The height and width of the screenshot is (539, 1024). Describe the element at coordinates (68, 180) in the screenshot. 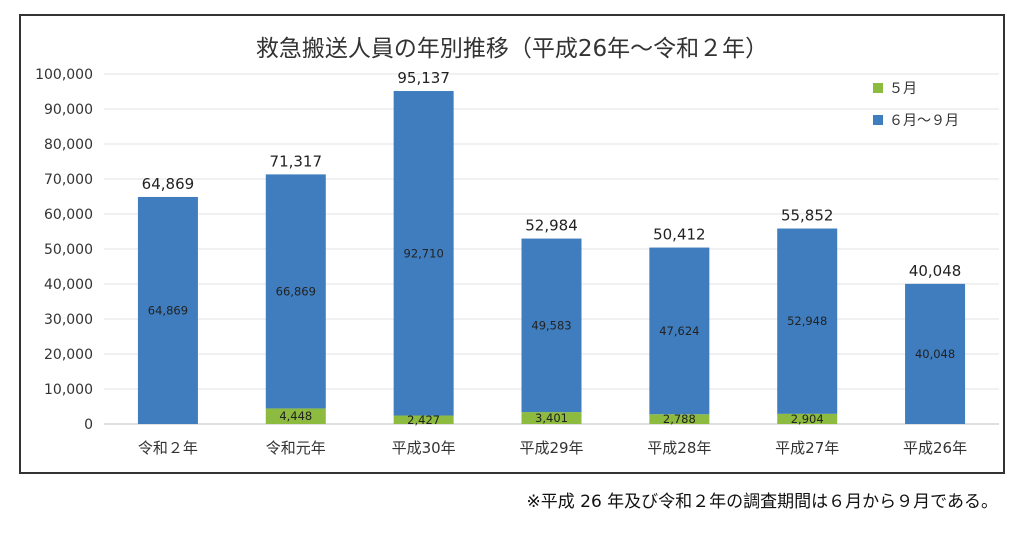

I see `y-tick-label: 70,000` at that location.